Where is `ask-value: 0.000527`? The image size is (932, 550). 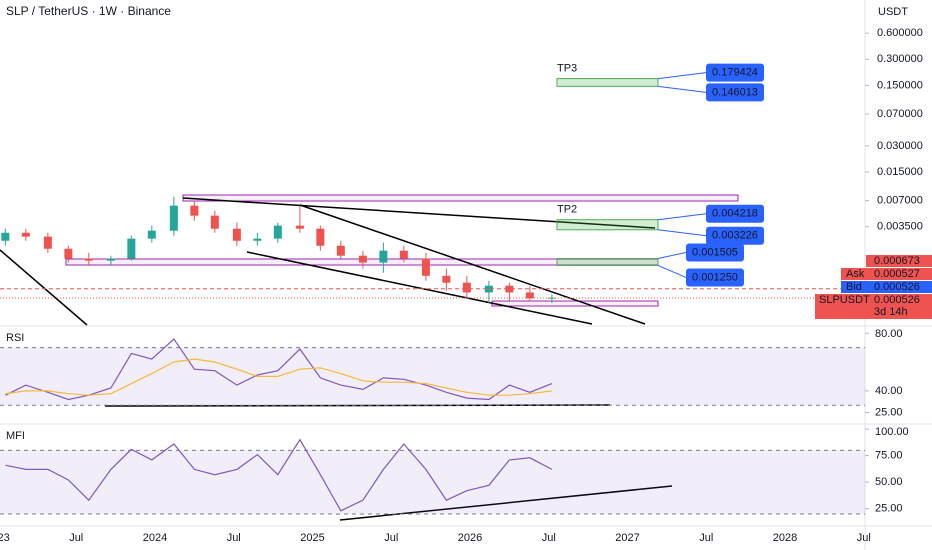
ask-value: 0.000527 is located at coordinates (897, 274).